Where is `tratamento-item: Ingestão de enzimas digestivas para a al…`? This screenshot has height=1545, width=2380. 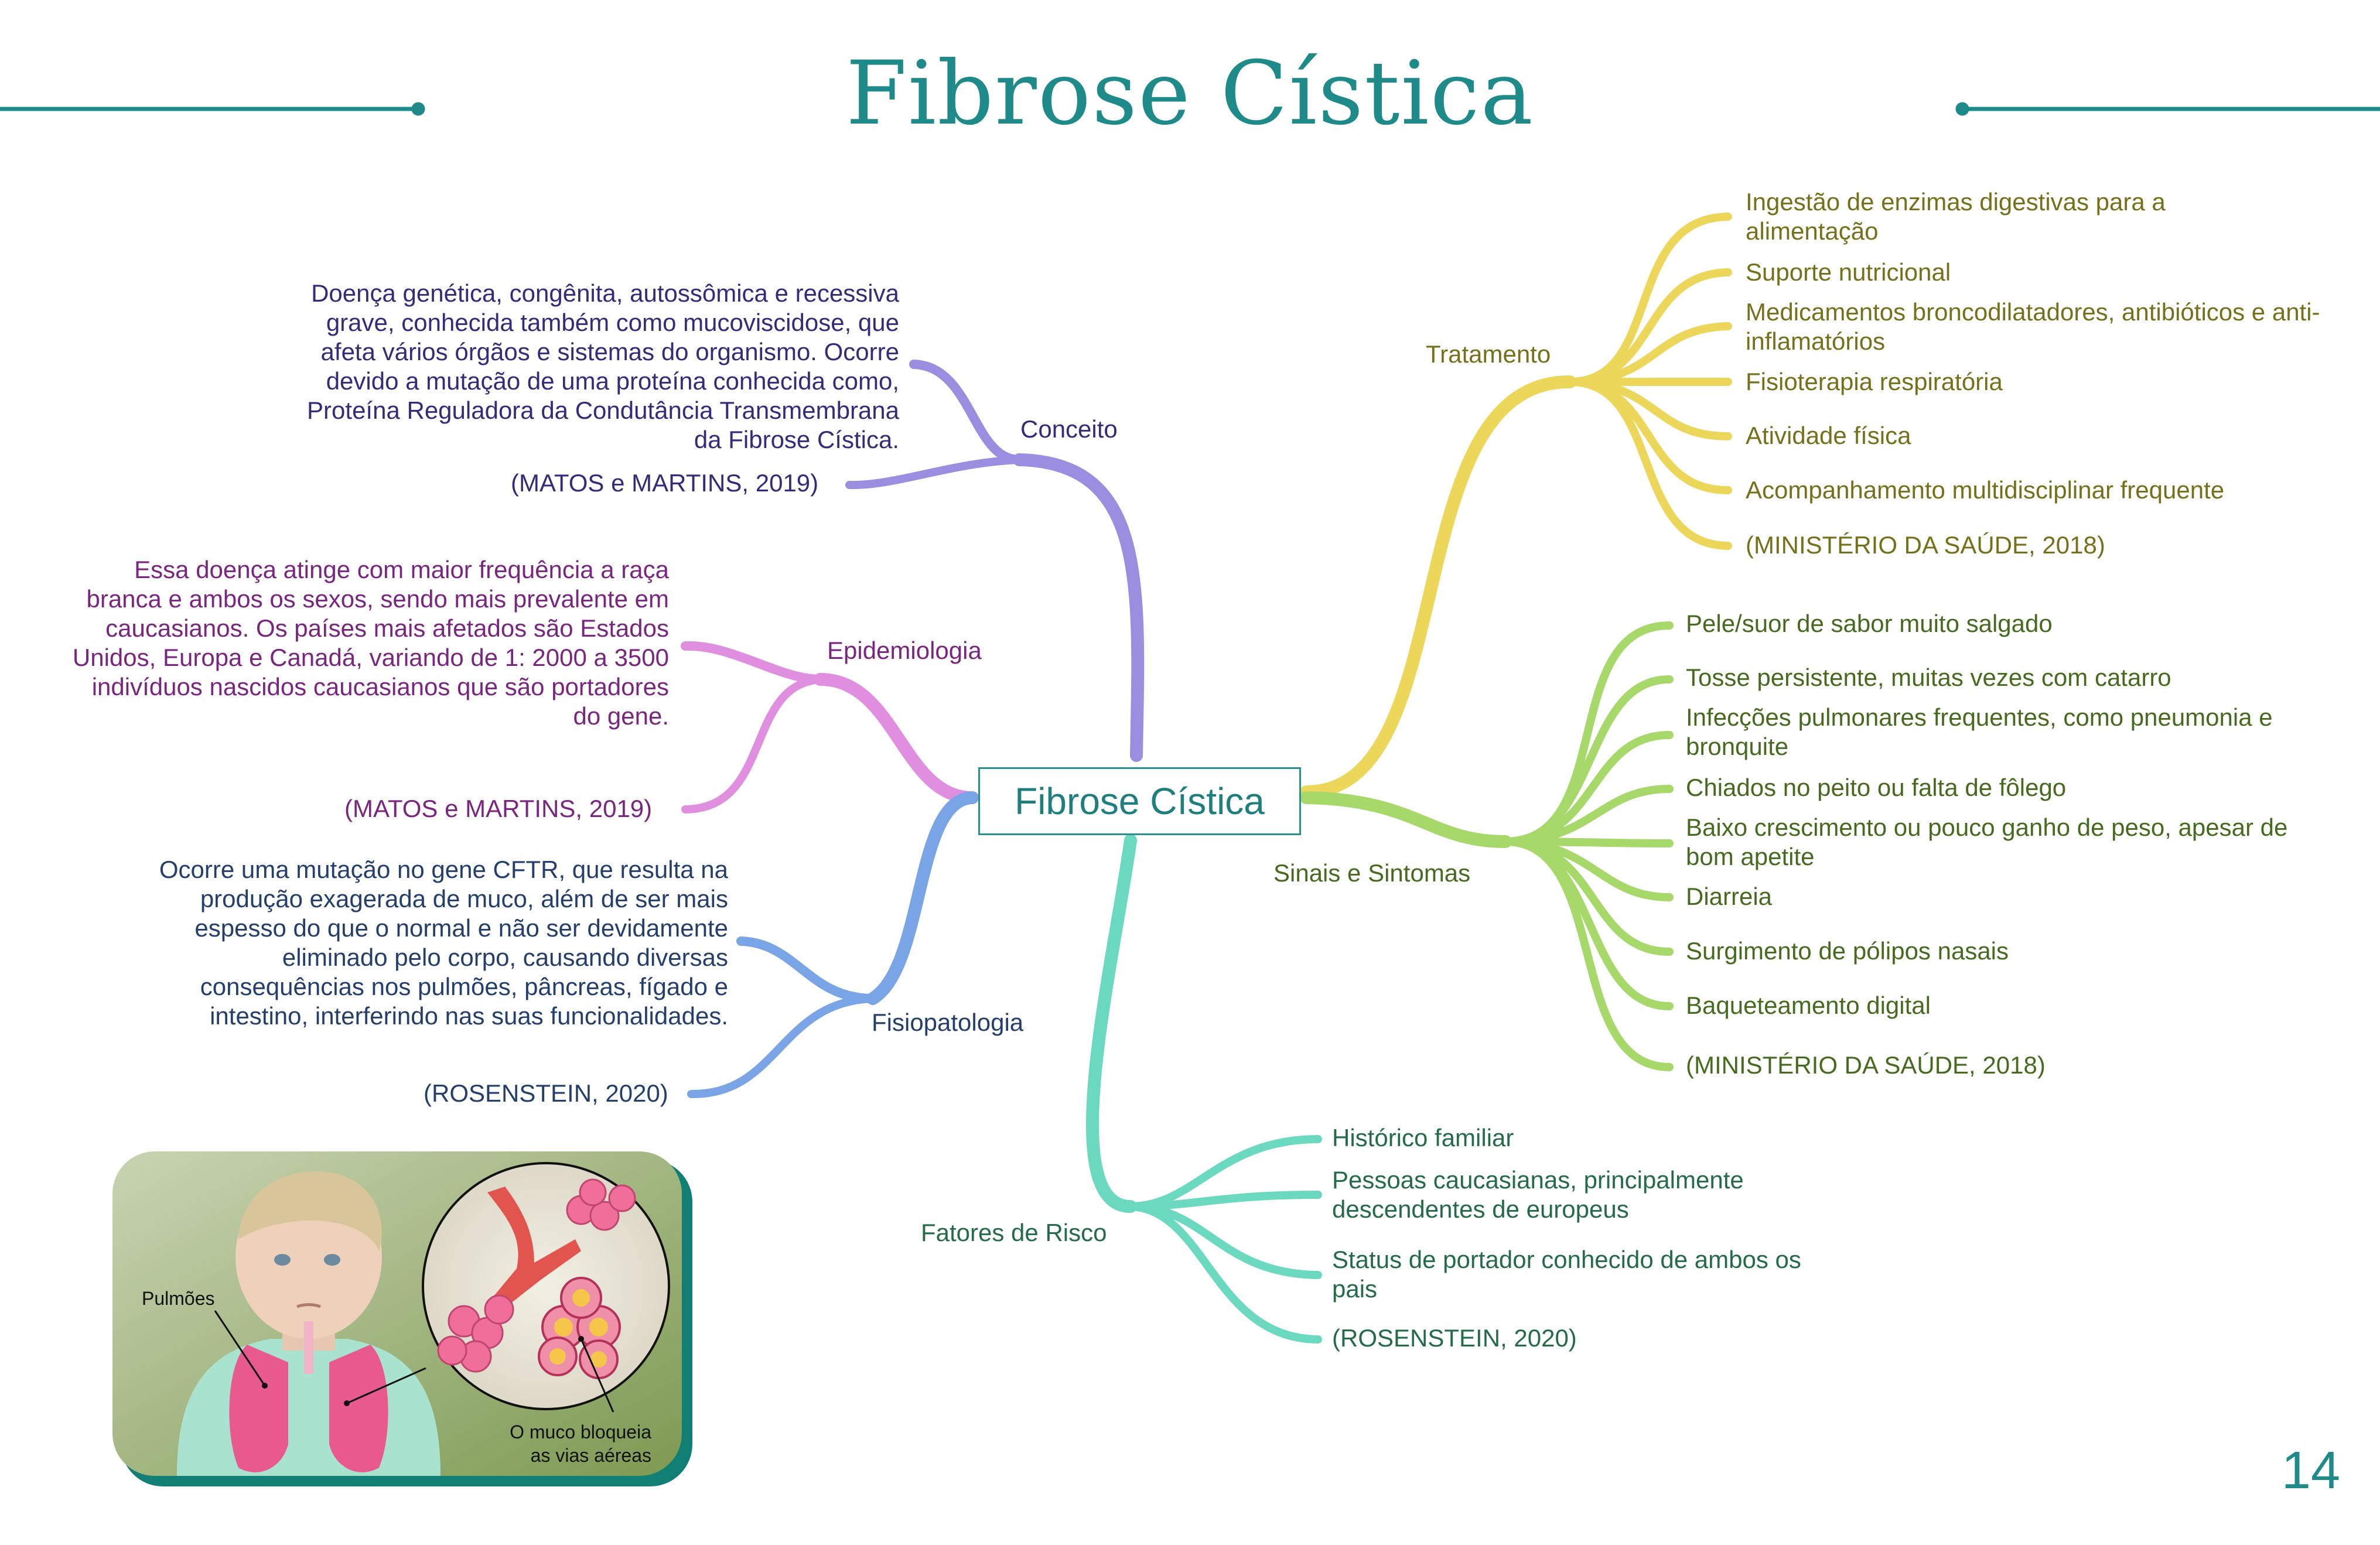
tratamento-item: Ingestão de enzimas digestivas para a al… is located at coordinates (1956, 216).